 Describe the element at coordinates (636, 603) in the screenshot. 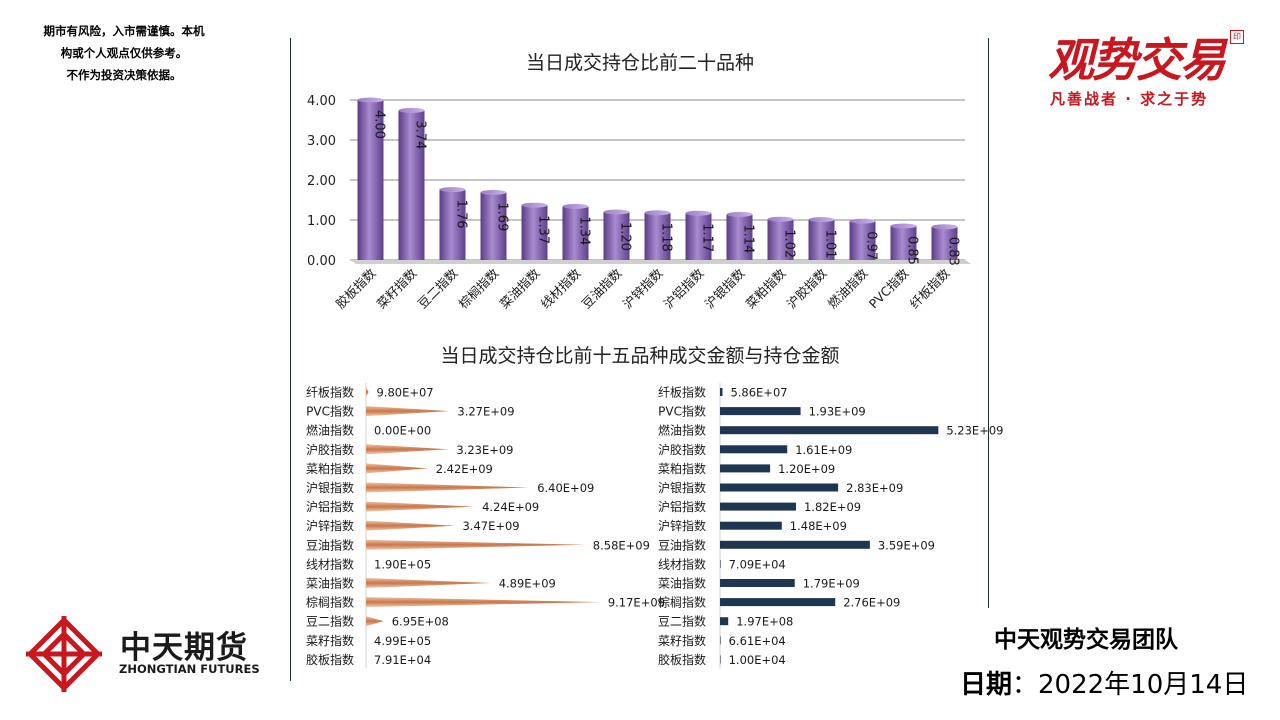

I see `bar-value-label: 9.17E+09` at that location.